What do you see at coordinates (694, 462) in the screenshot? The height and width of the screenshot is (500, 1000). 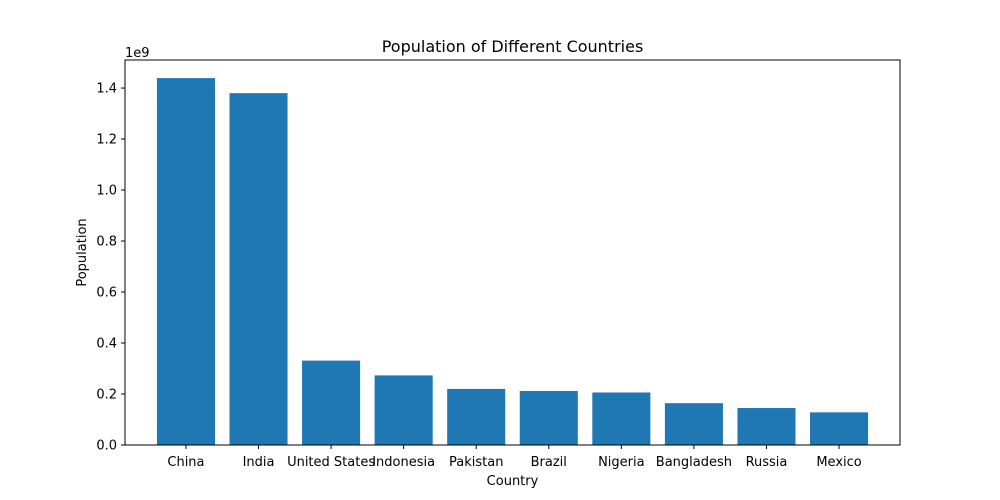 I see `x-tick-label: Bangladesh` at bounding box center [694, 462].